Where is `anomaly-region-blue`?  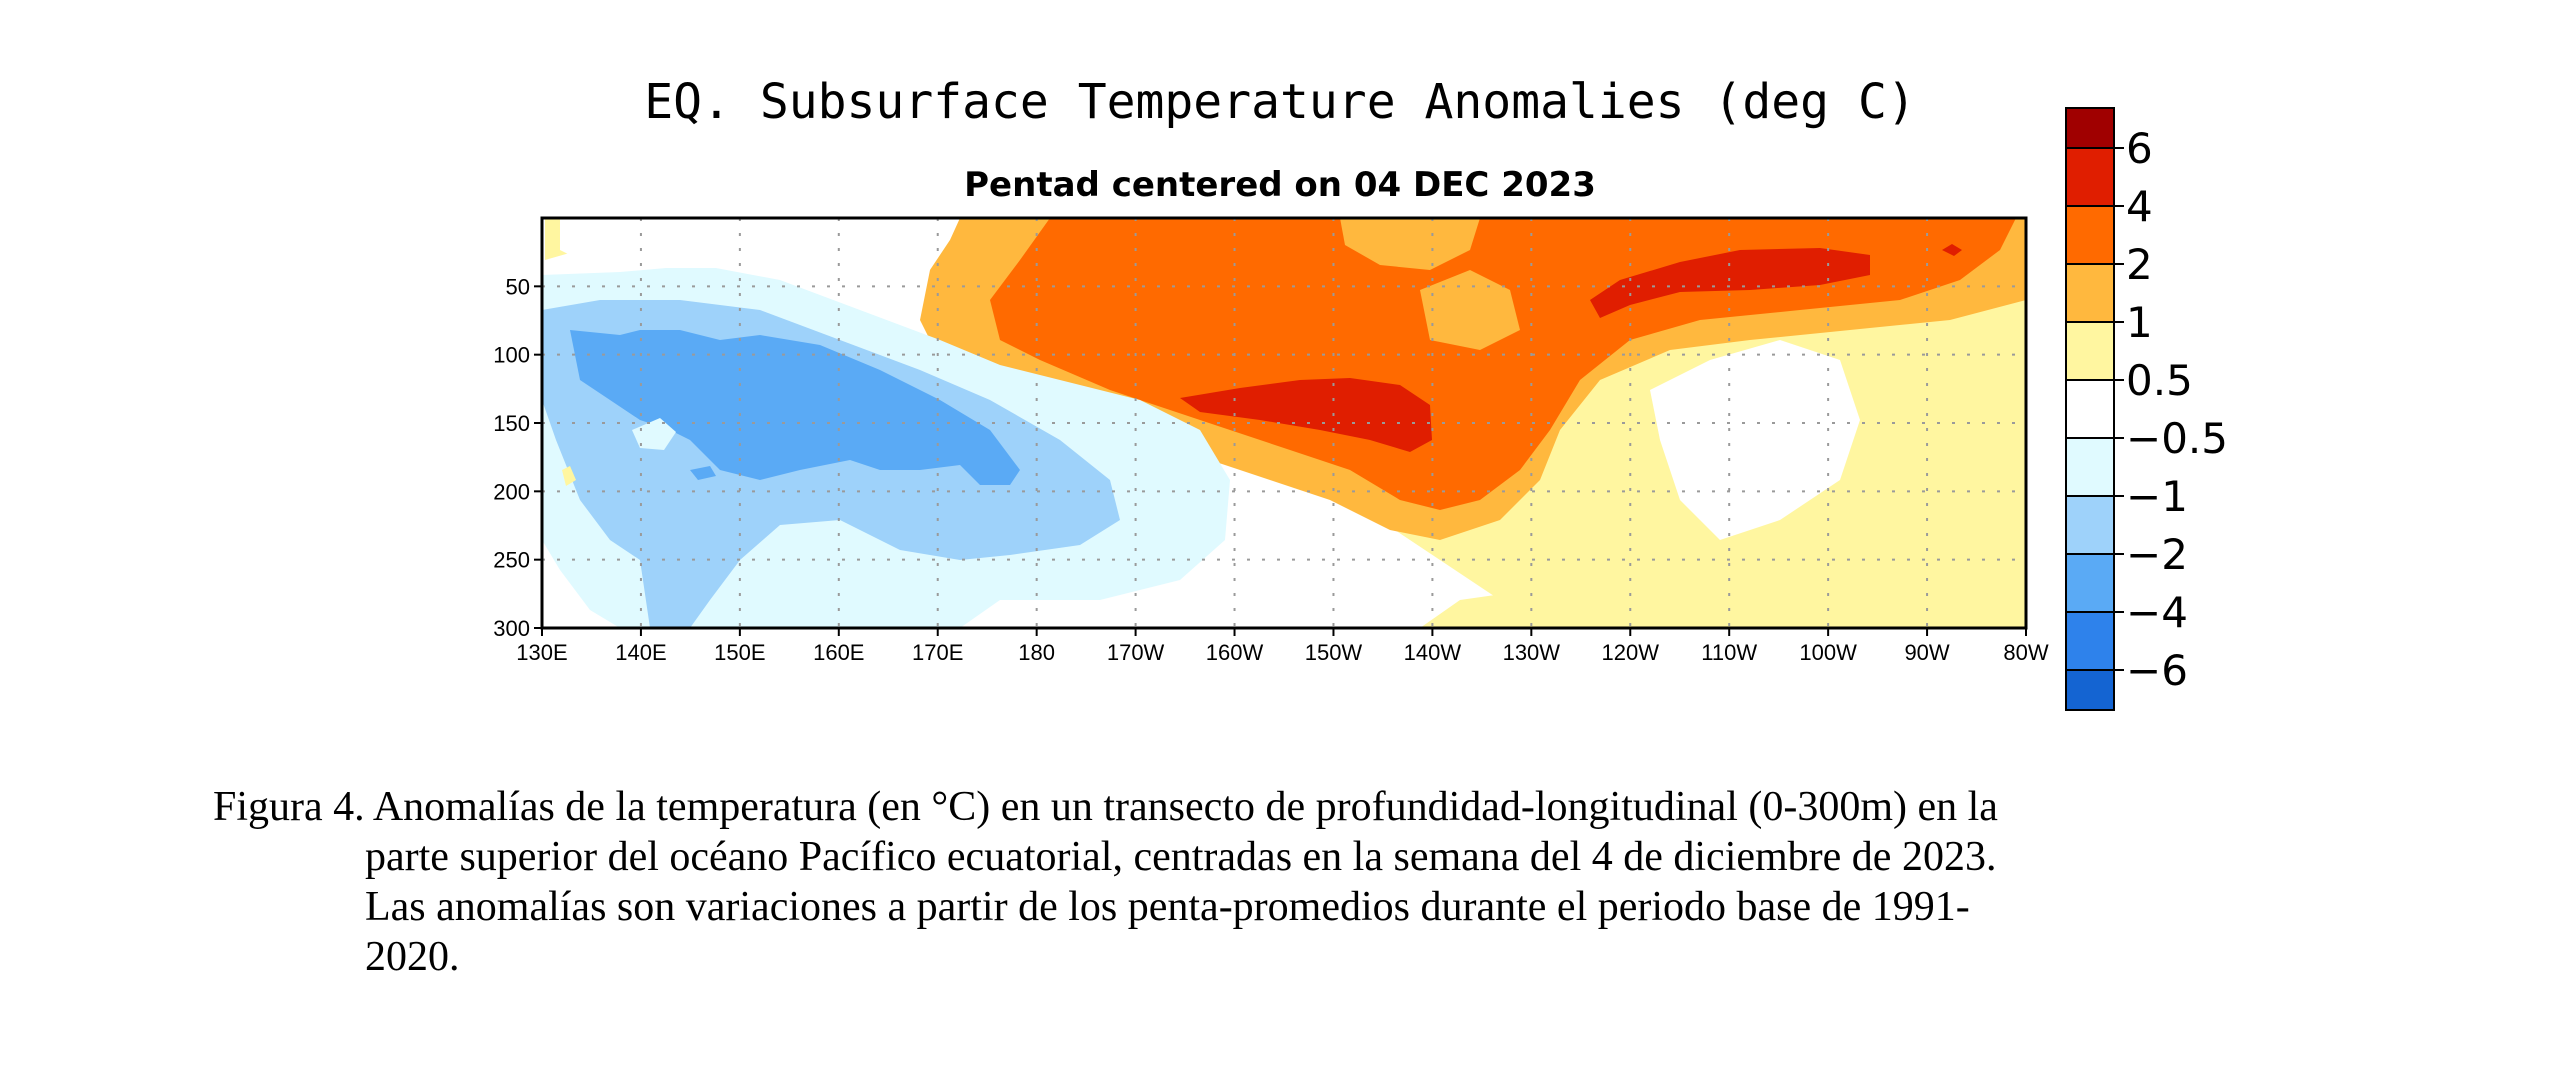 anomaly-region-blue is located at coordinates (795, 407).